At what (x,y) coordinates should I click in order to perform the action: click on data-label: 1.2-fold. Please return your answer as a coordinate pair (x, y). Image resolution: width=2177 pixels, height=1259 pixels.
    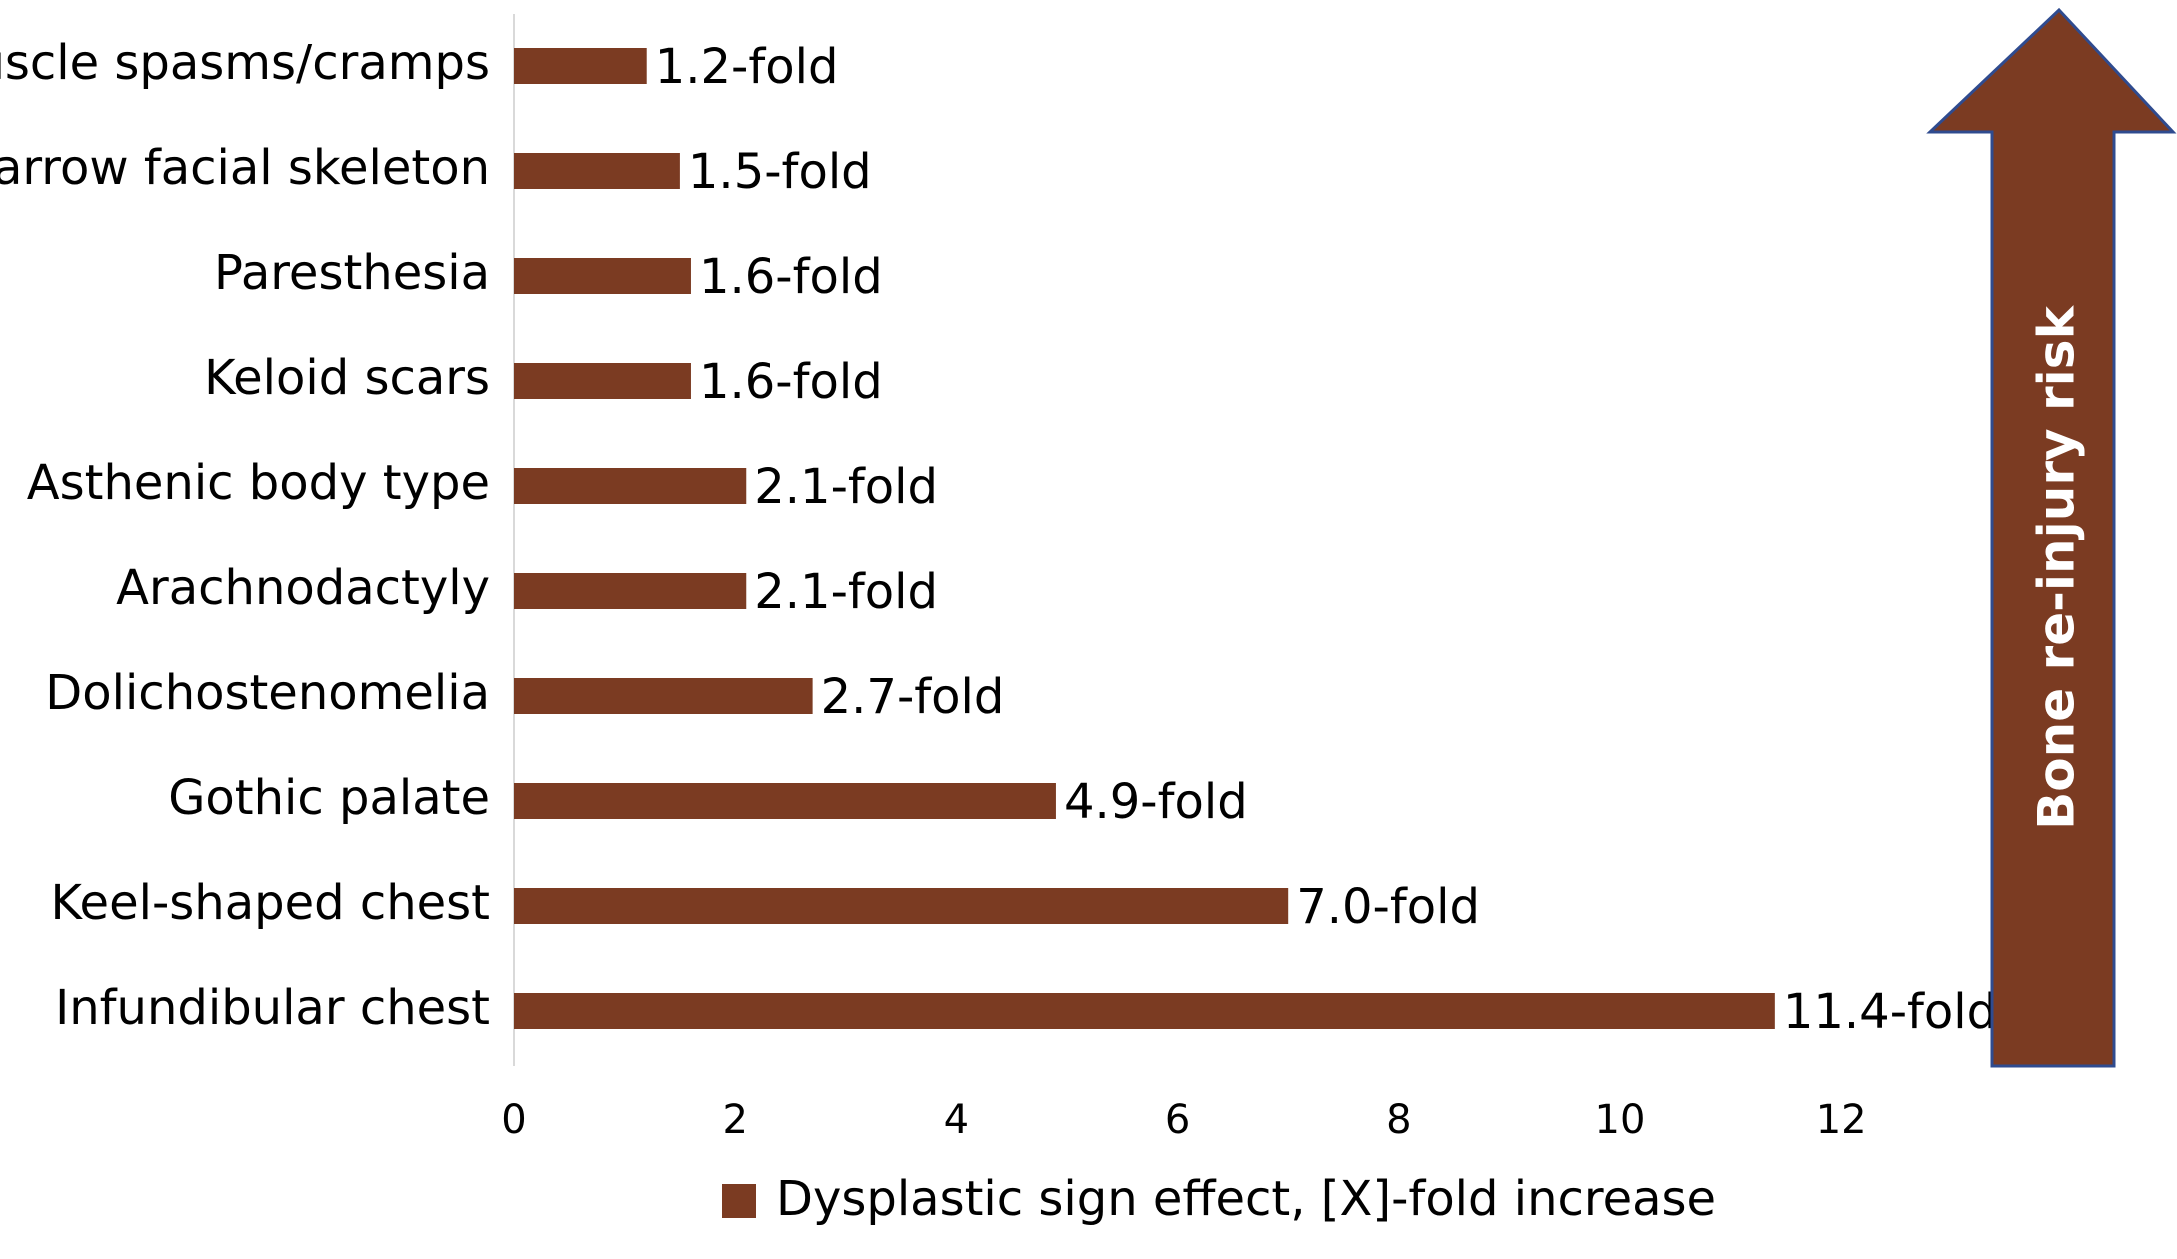
    Looking at the image, I should click on (747, 67).